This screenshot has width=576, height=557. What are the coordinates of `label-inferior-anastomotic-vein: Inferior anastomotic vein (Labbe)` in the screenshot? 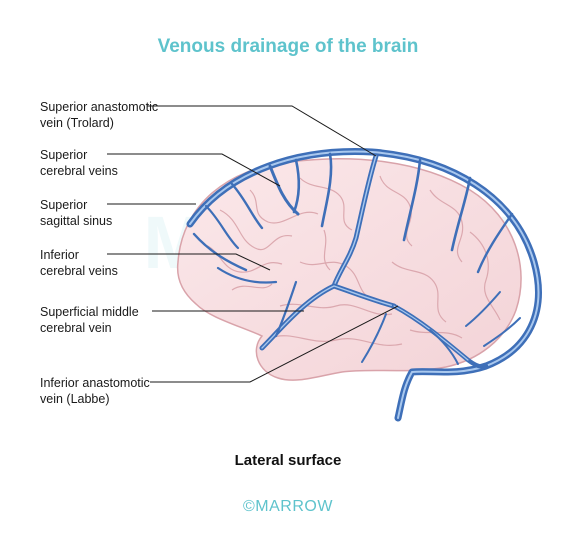 It's located at (95, 391).